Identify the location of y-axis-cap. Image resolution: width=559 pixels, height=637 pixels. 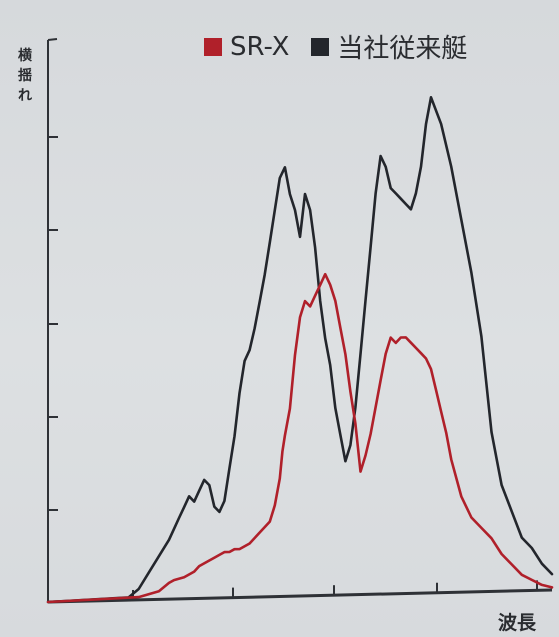
(52, 39).